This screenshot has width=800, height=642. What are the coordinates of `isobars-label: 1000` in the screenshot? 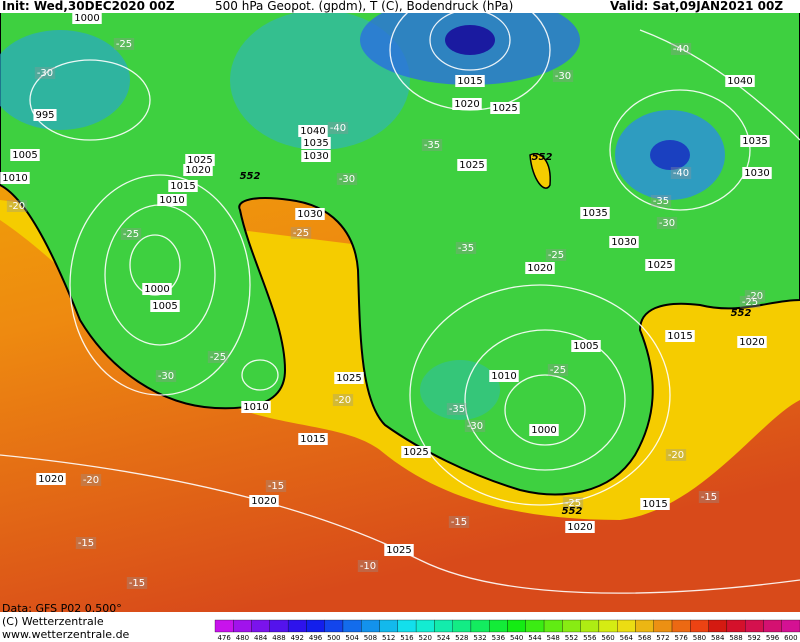 It's located at (86, 18).